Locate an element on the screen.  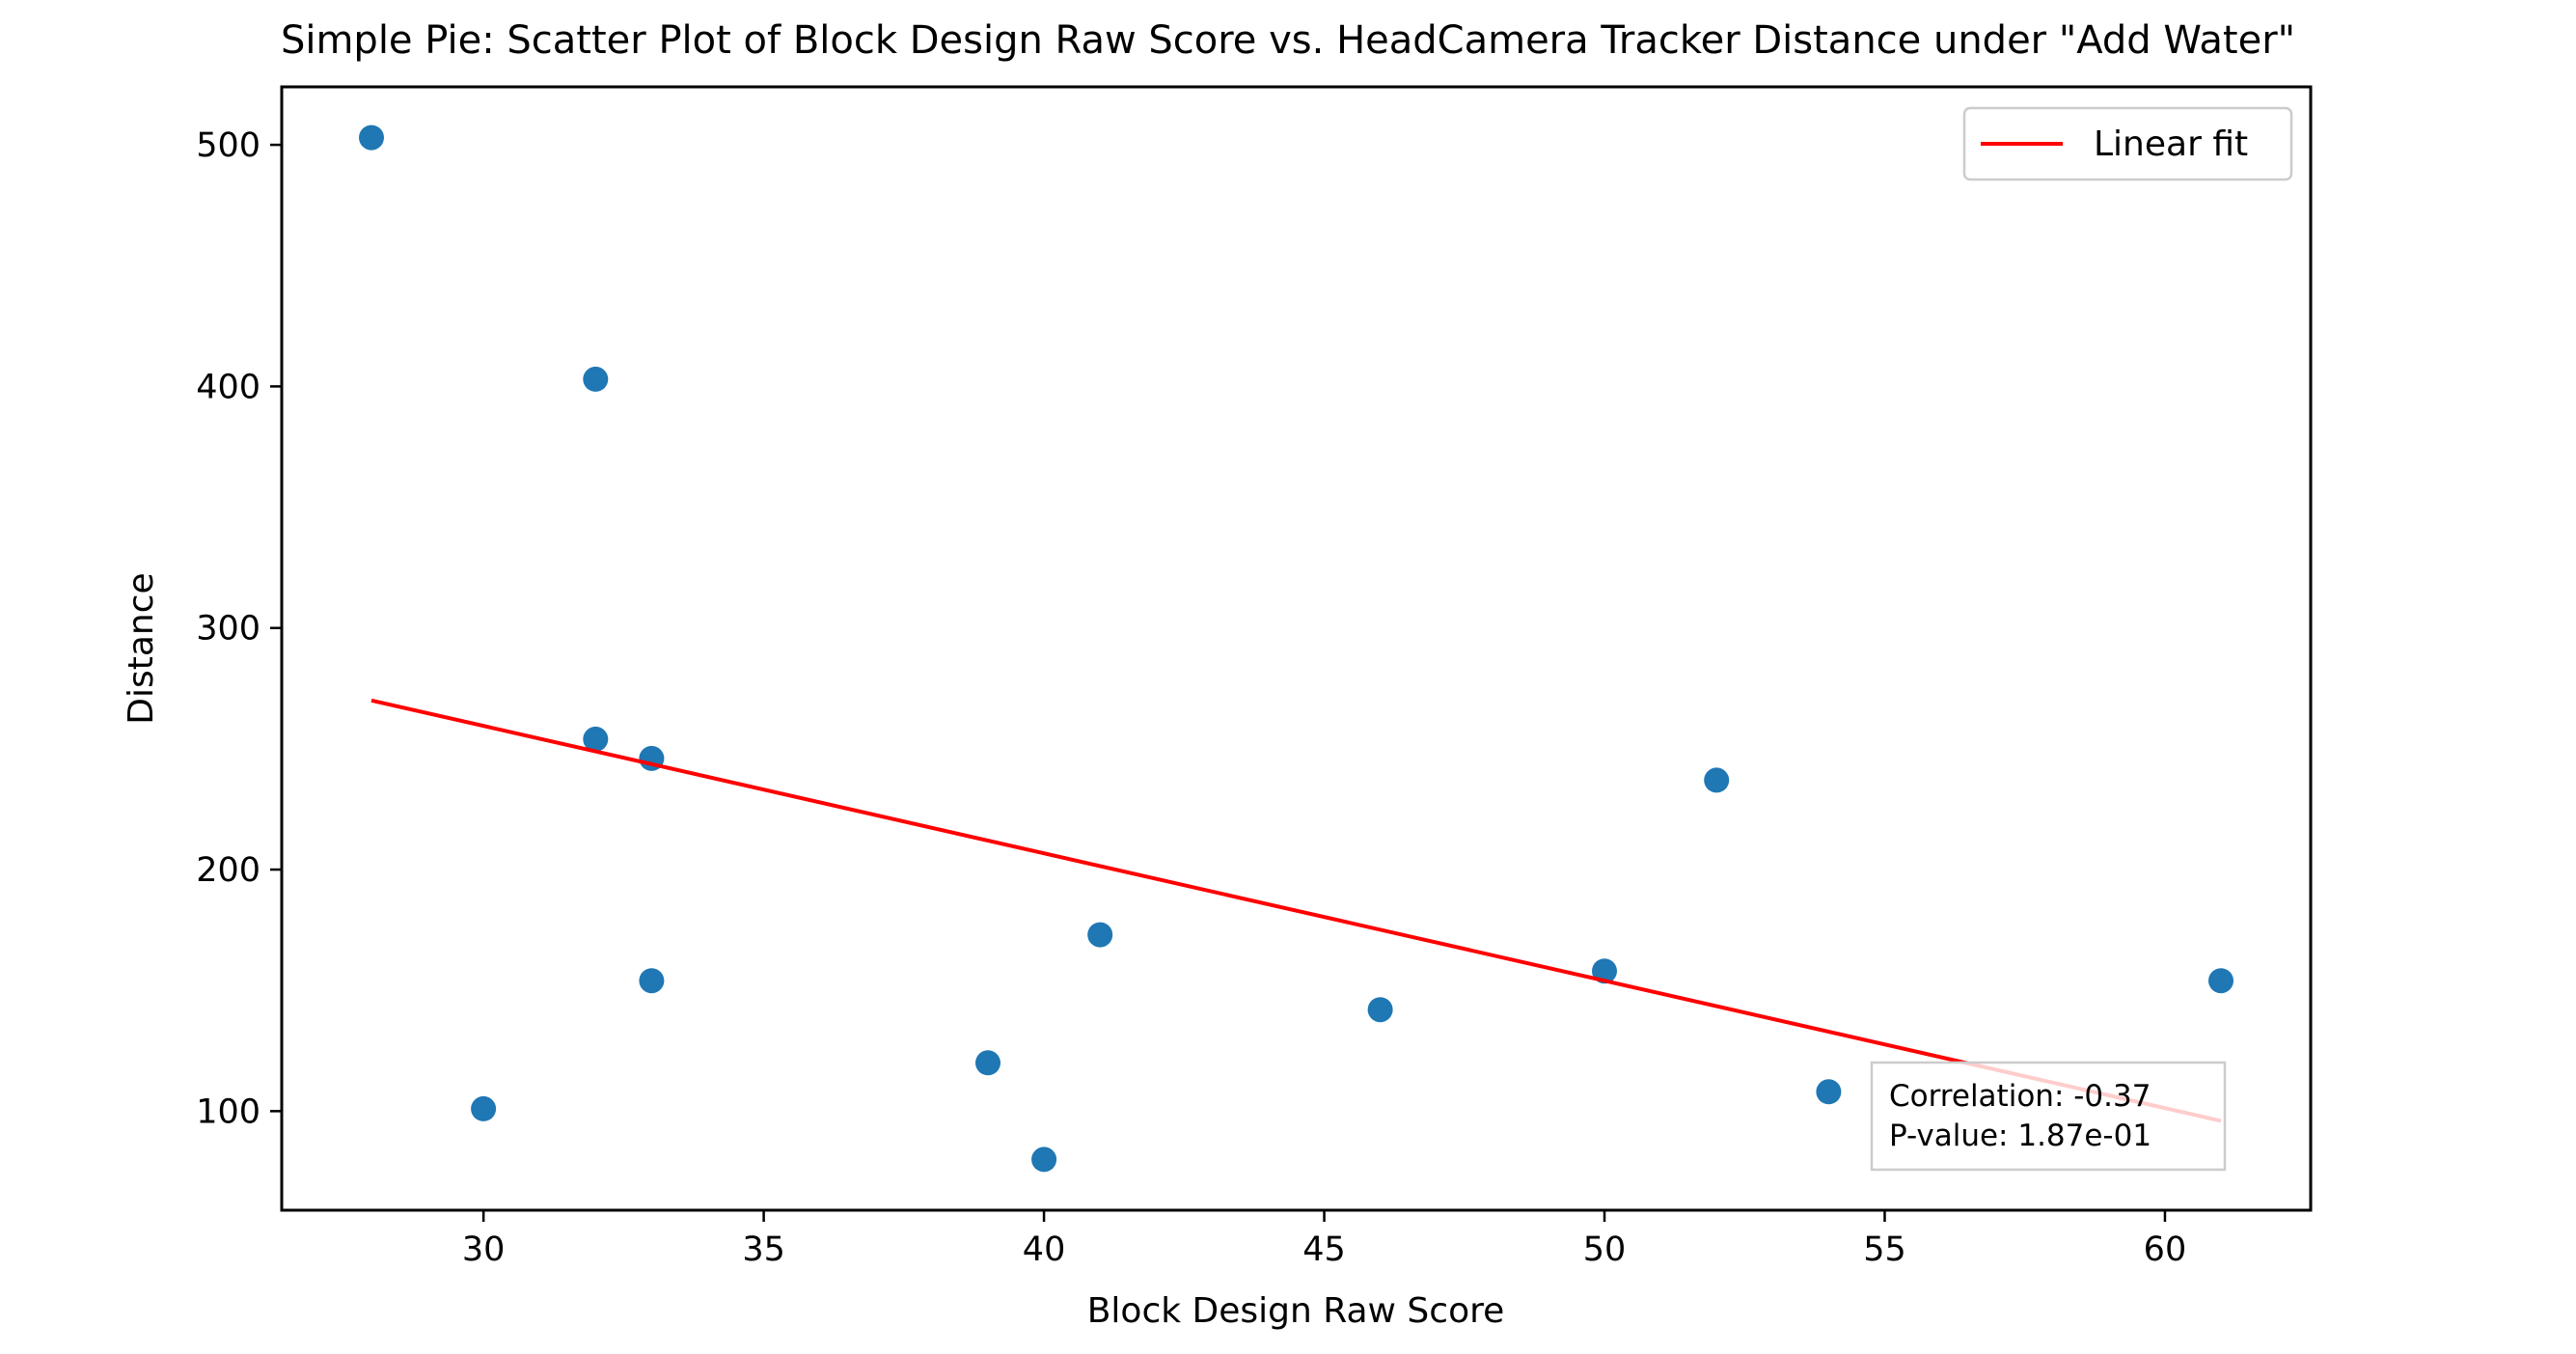
y-axis-ticks: 100 200 300 400 500 is located at coordinates (239, 628).